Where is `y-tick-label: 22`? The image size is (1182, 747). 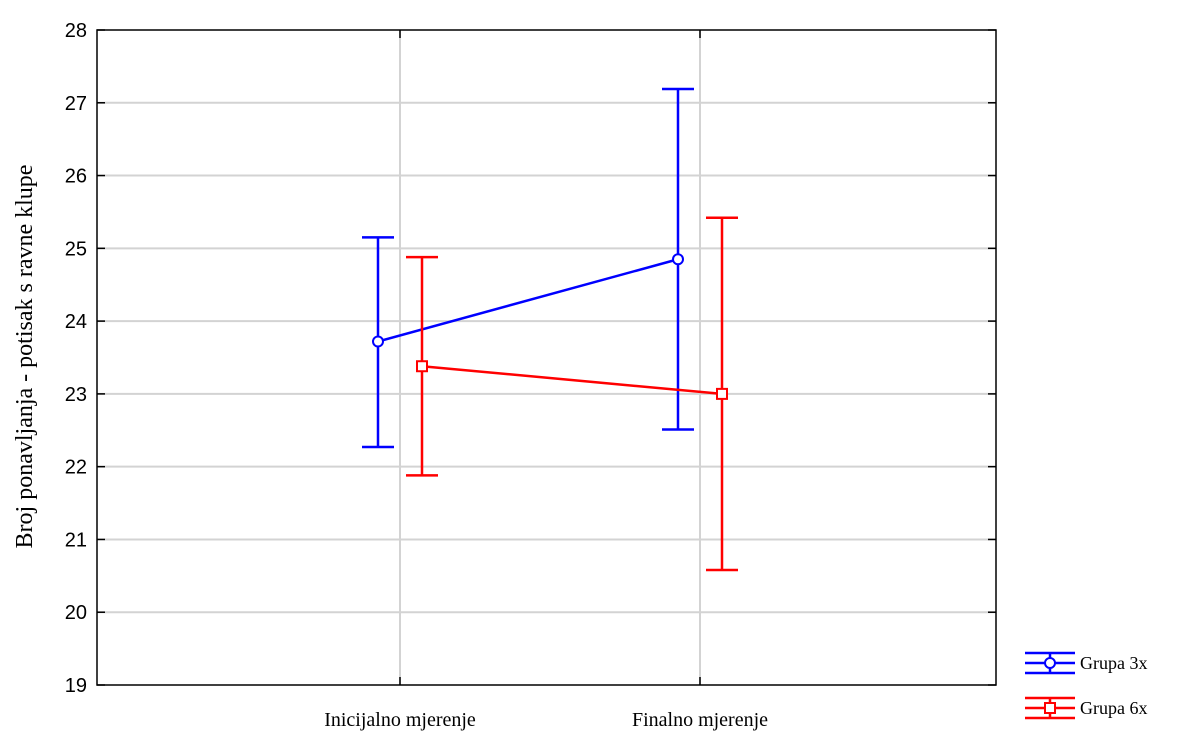 y-tick-label: 22 is located at coordinates (76, 468).